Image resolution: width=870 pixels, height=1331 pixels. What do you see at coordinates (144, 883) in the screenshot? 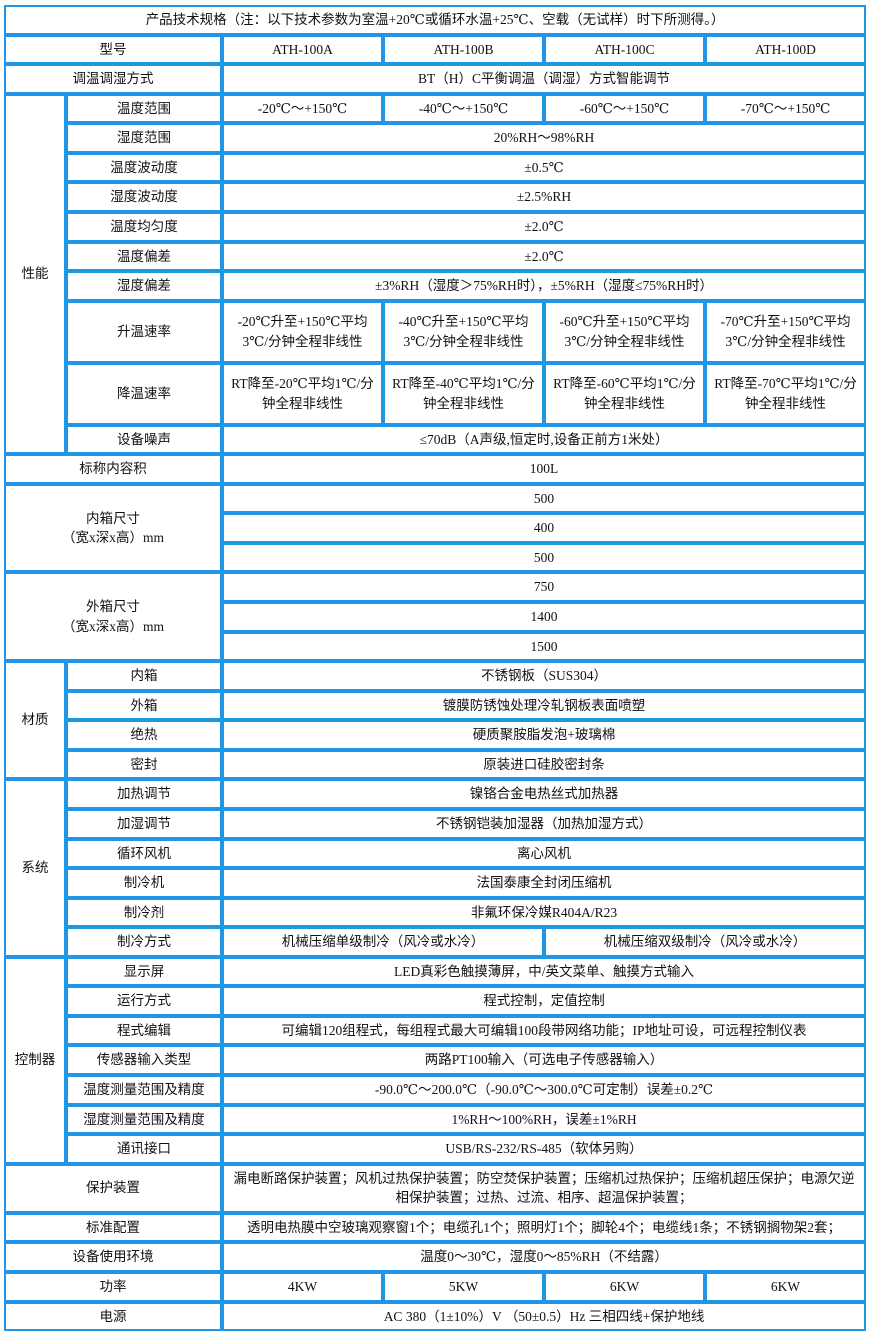
I see `label-system-compressor: 制冷机` at bounding box center [144, 883].